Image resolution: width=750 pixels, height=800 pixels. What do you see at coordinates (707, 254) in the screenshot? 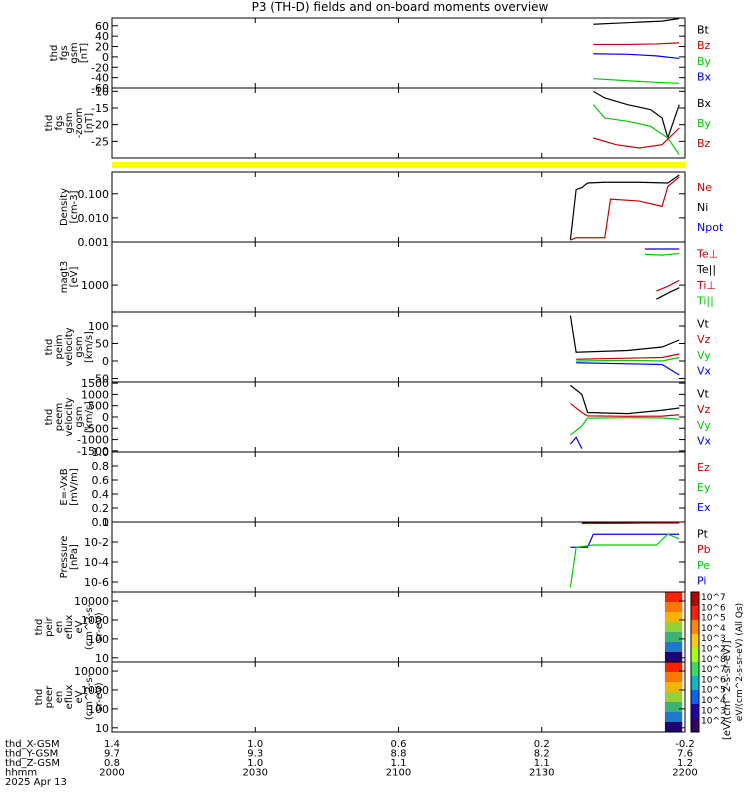
I see `legend-entry: Te⊥` at bounding box center [707, 254].